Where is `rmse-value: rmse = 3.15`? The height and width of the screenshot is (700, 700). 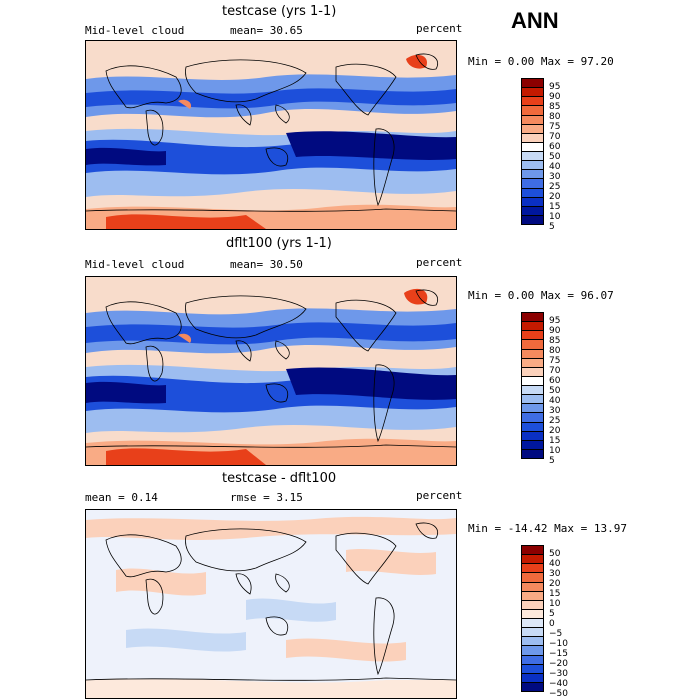
rmse-value: rmse = 3.15 is located at coordinates (266, 497).